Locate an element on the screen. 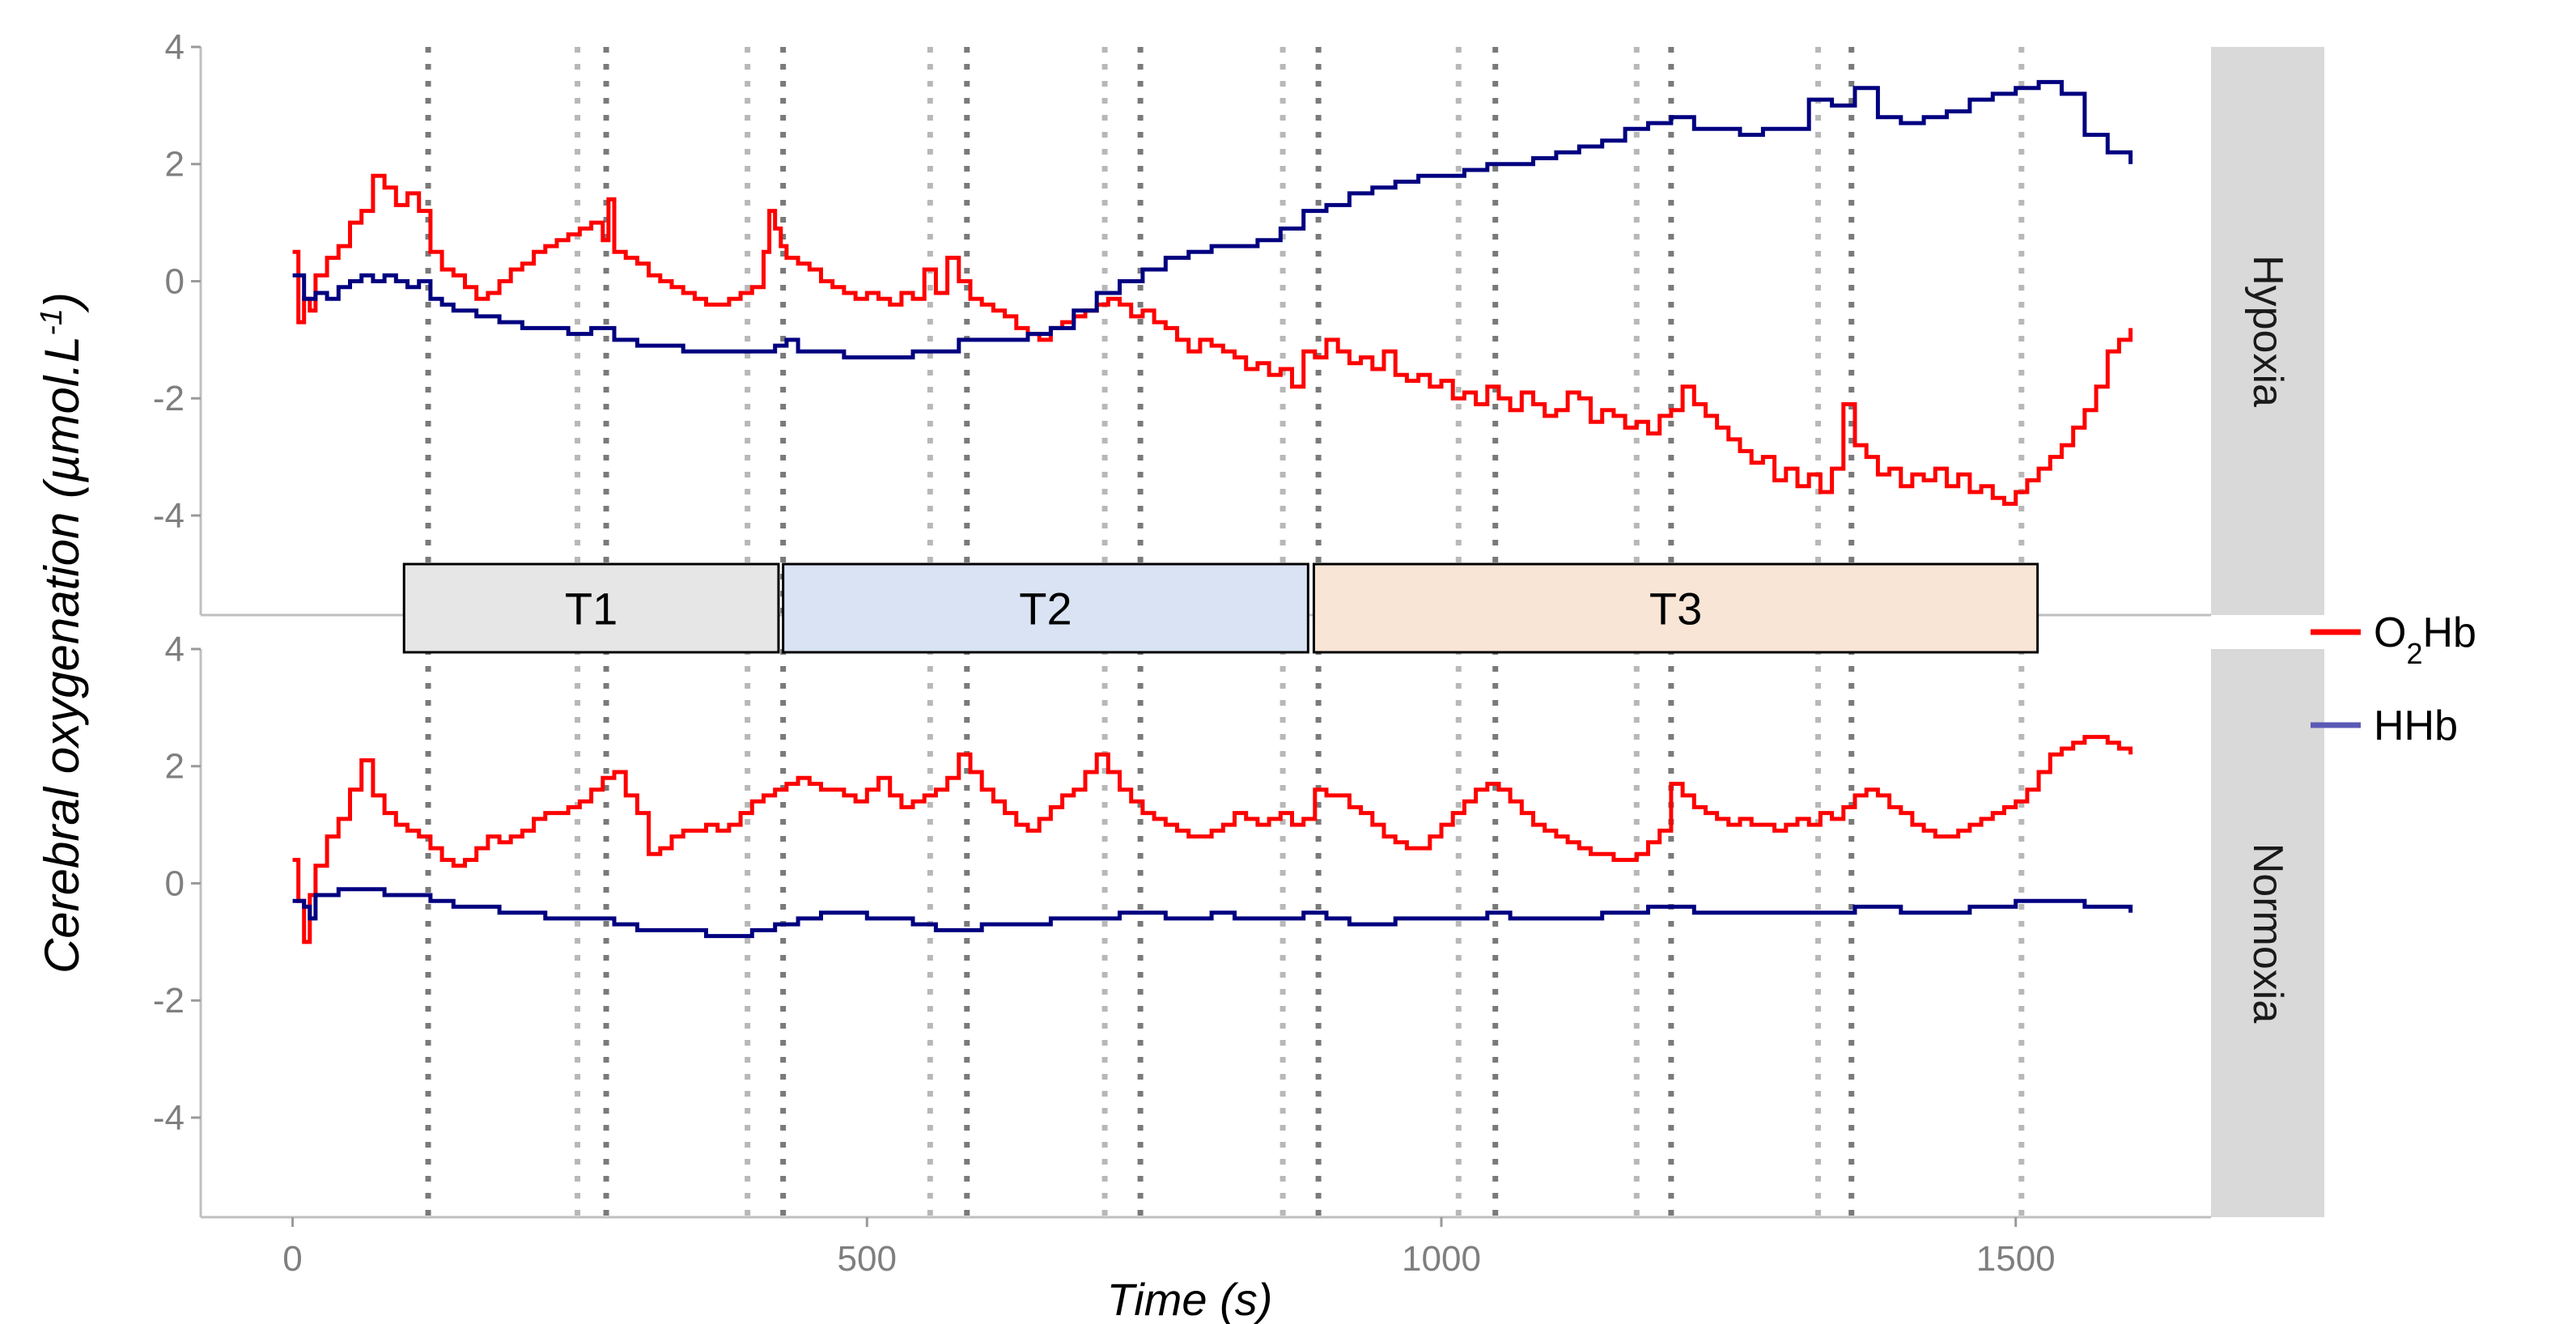  phase-box-t3 is located at coordinates (1675, 608).